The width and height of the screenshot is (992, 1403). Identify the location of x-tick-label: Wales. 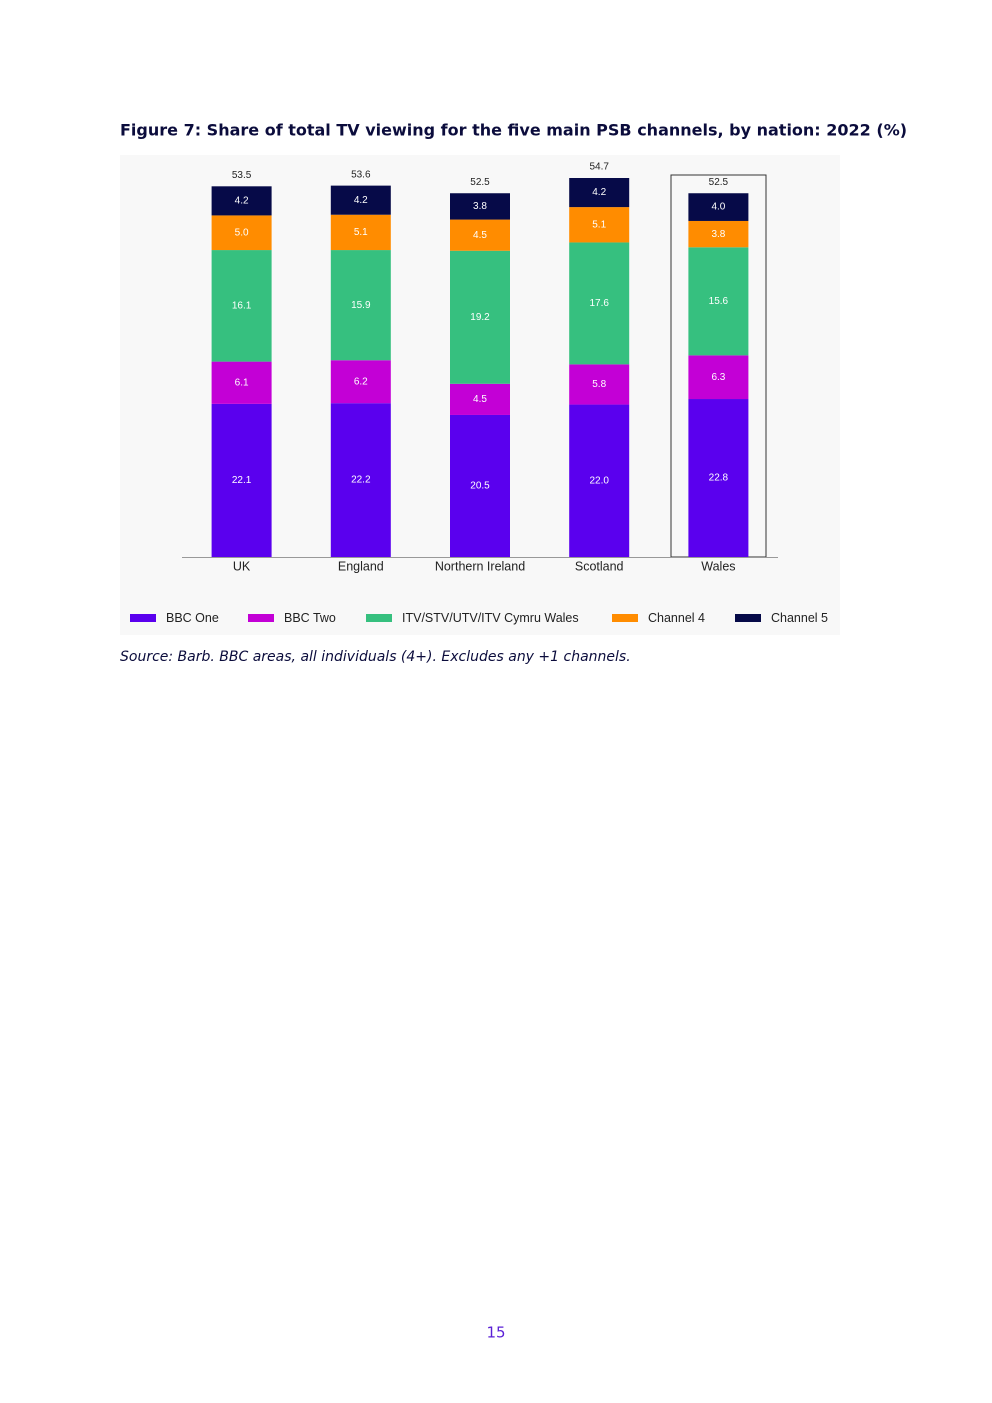
(718, 566).